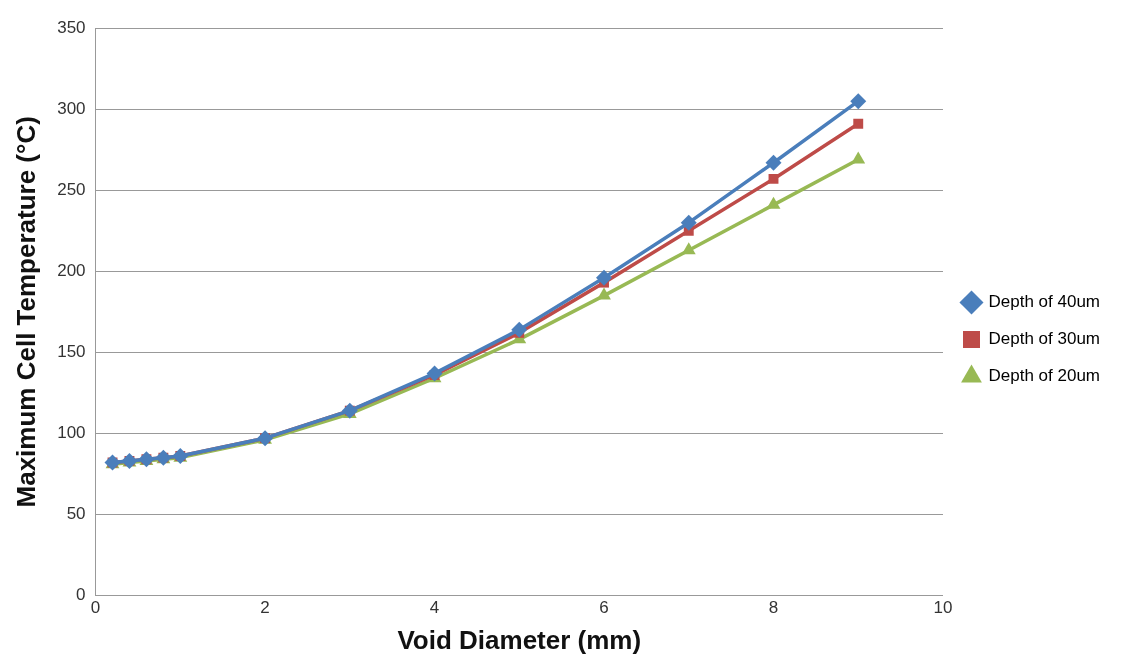 This screenshot has height=669, width=1123. I want to click on x-tick-label: 10, so click(943, 608).